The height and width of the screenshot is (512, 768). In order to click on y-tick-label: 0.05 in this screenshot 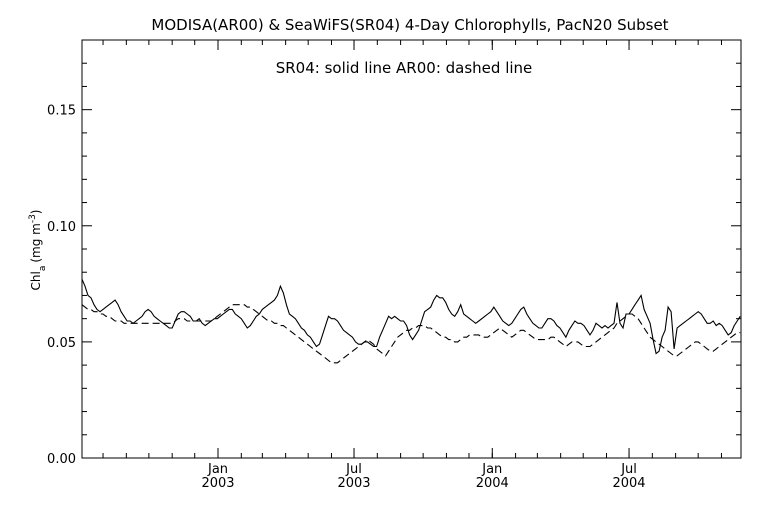, I will do `click(61, 343)`.